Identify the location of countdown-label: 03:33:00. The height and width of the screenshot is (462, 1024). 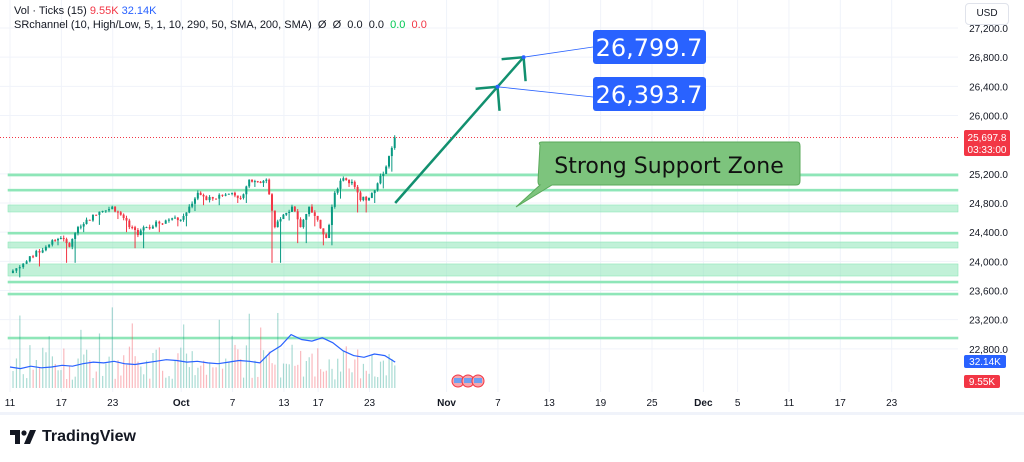
(987, 150).